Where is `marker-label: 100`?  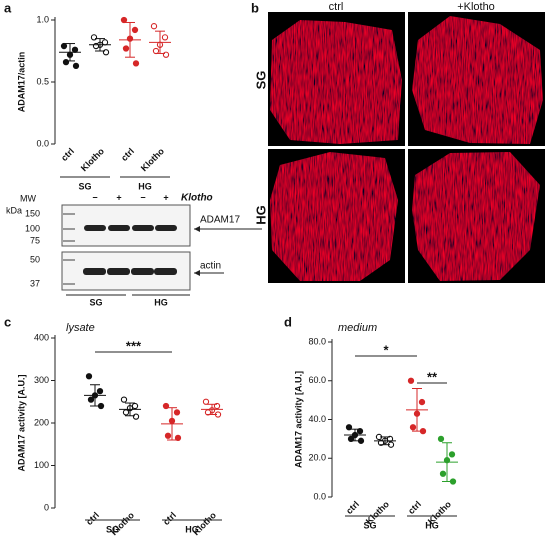 marker-label: 100 is located at coordinates (32, 228).